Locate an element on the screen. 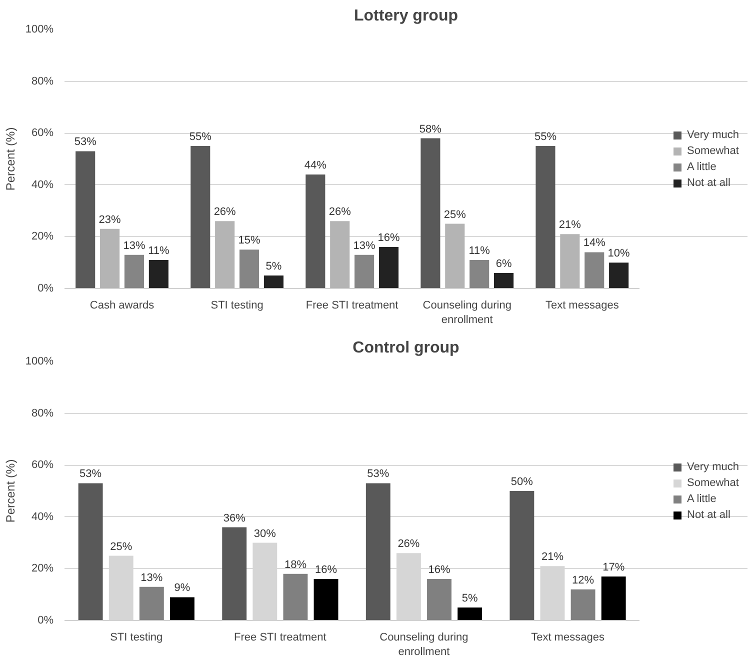  data-label: 14% is located at coordinates (594, 243).